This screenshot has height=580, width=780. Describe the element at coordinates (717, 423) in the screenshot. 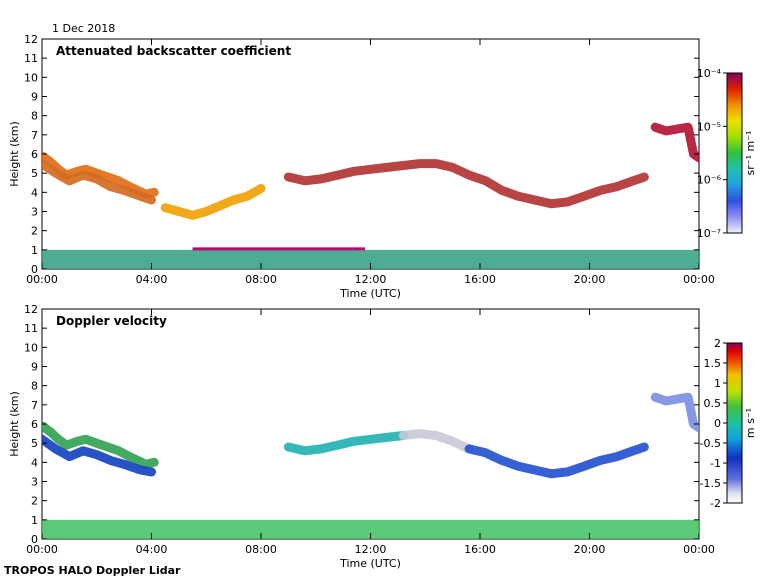

I see `colorbar-tick-label: 0` at that location.